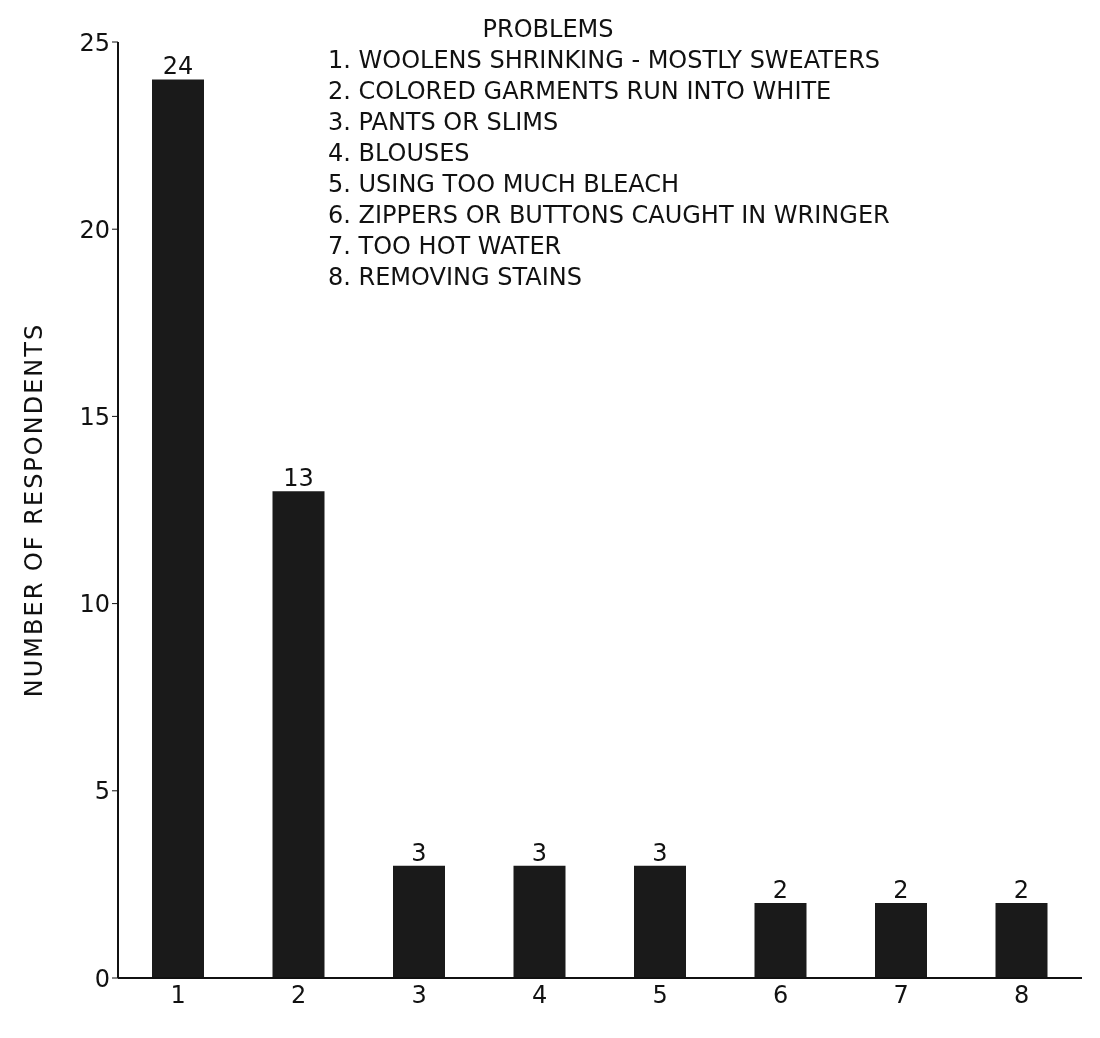 The image size is (1100, 1038). I want to click on y-tick-label: 25, so click(94, 42).